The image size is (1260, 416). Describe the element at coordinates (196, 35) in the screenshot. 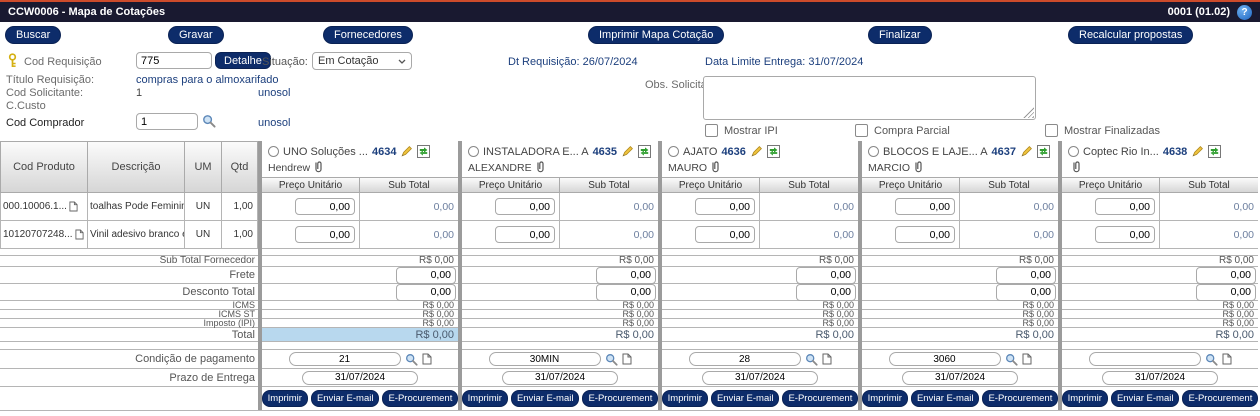

I see `gravar-button: Gravar` at that location.